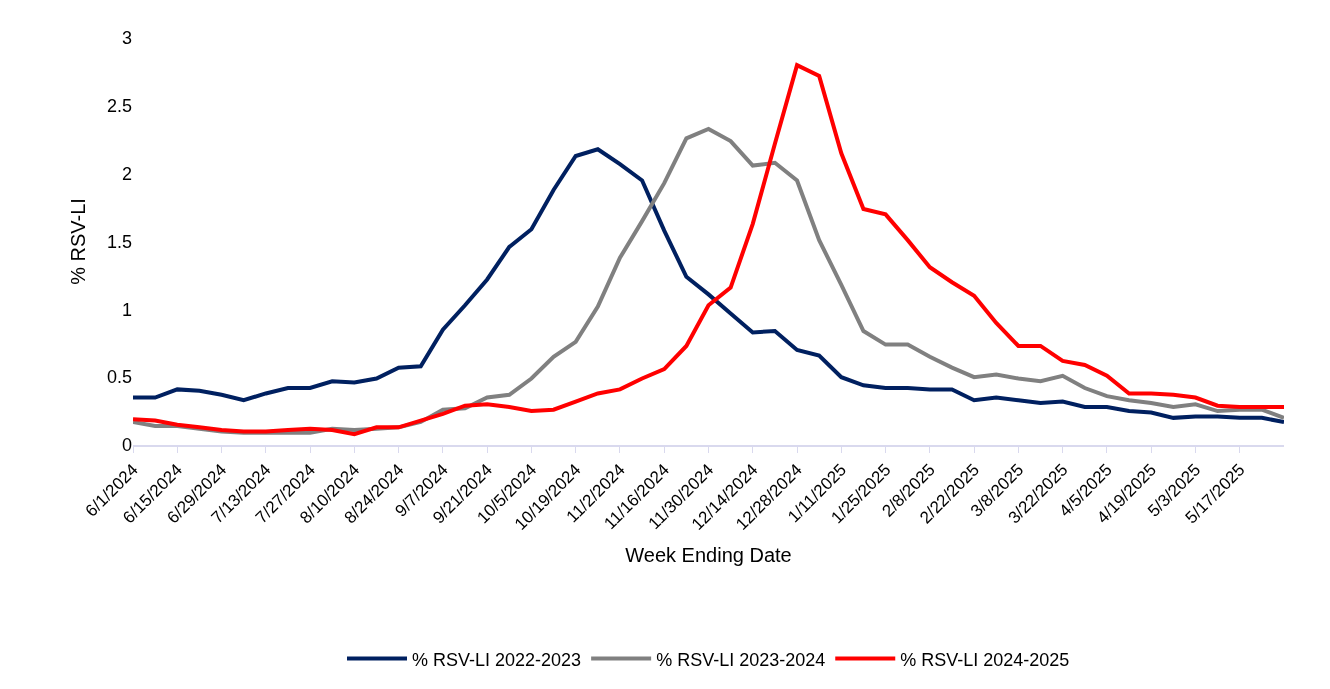  Describe the element at coordinates (126, 309) in the screenshot. I see `y-tick-label: 1` at that location.